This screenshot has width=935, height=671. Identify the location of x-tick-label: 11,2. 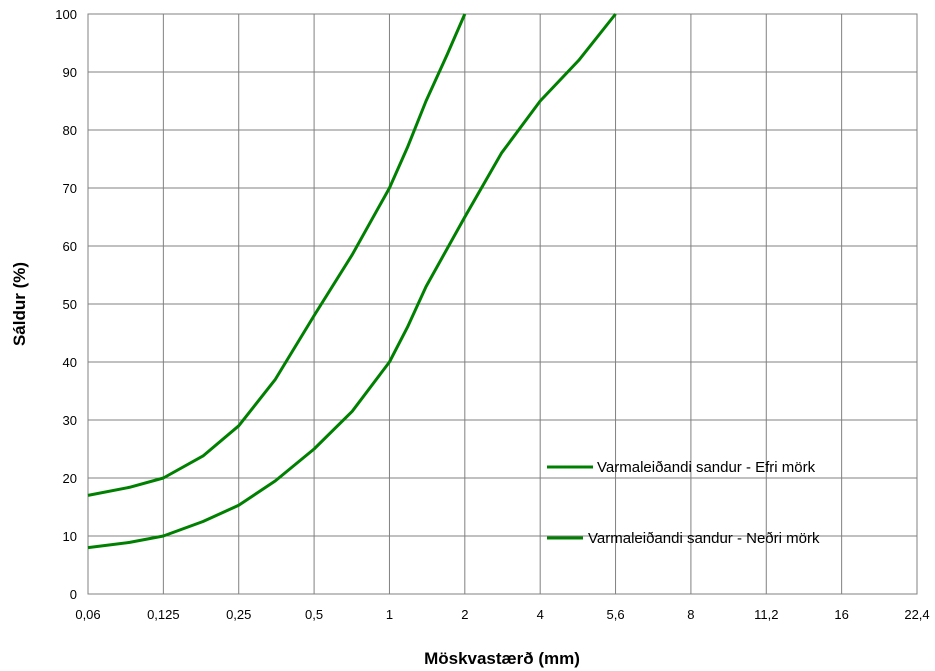
(766, 614).